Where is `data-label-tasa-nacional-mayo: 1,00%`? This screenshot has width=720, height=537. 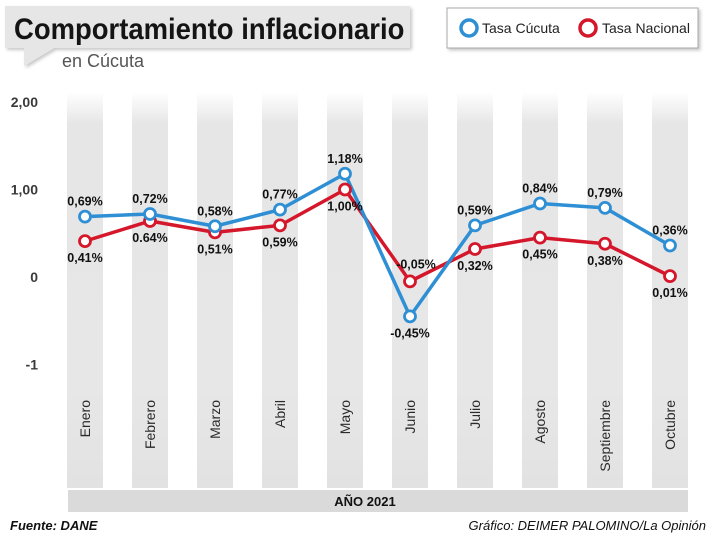
data-label-tasa-nacional-mayo: 1,00% is located at coordinates (344, 207).